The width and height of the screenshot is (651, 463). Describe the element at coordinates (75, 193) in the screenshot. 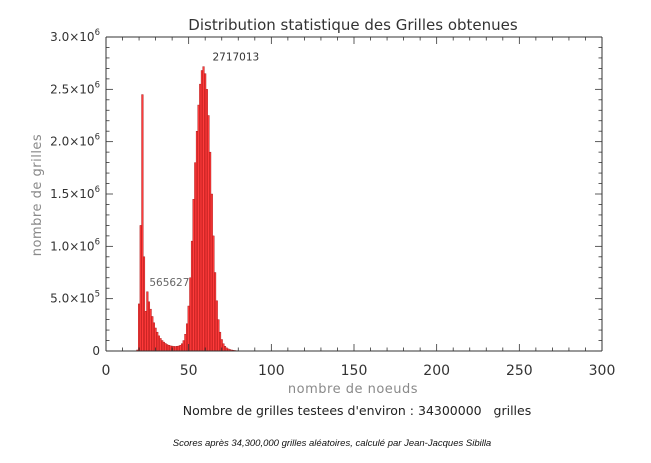

I see `y-tick-label: 1.5×10⁶` at that location.